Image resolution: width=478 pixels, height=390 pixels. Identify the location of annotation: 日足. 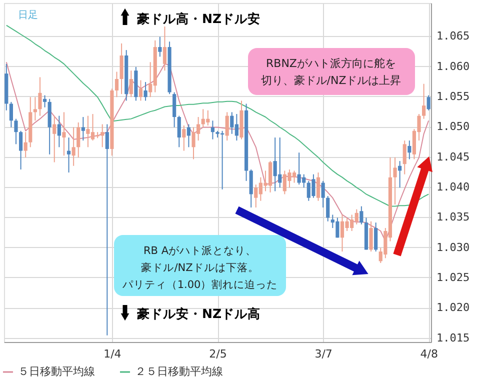
(28, 15).